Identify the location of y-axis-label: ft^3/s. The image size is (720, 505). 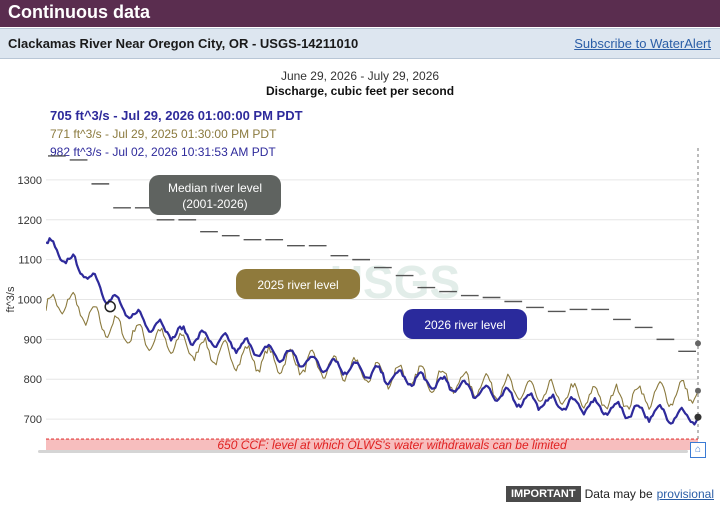
(11, 299).